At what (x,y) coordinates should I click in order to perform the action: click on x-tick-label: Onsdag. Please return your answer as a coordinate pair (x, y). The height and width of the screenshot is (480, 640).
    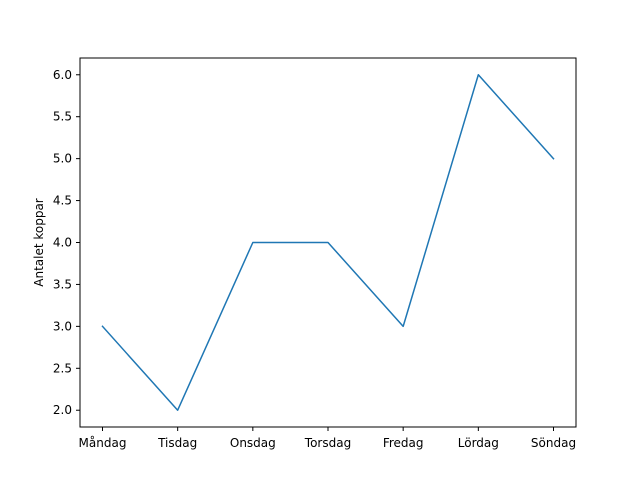
    Looking at the image, I should click on (253, 443).